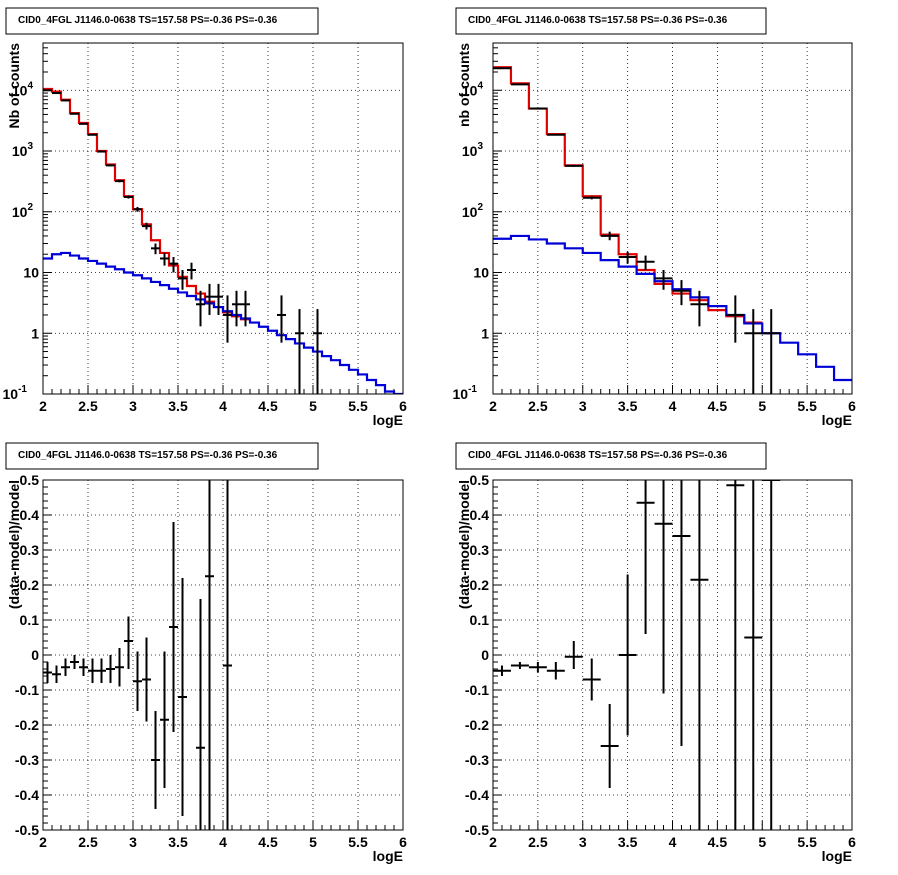 The image size is (898, 875). Describe the element at coordinates (27, 795) in the screenshot. I see `y-tick-label: -0.4` at that location.